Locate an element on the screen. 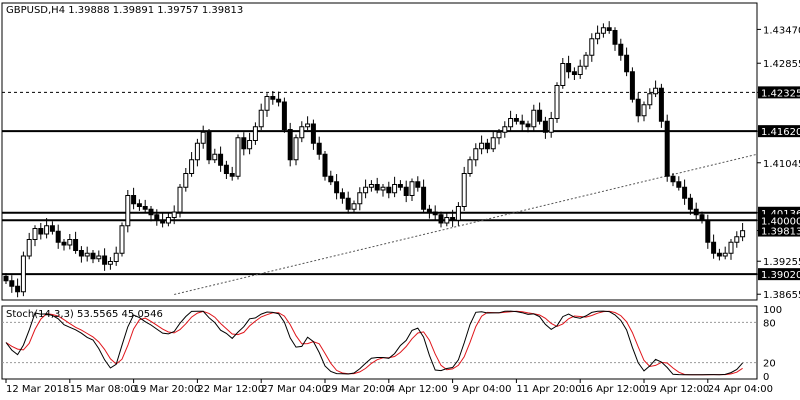  price-tick-label: 1.43470 is located at coordinates (781, 30).